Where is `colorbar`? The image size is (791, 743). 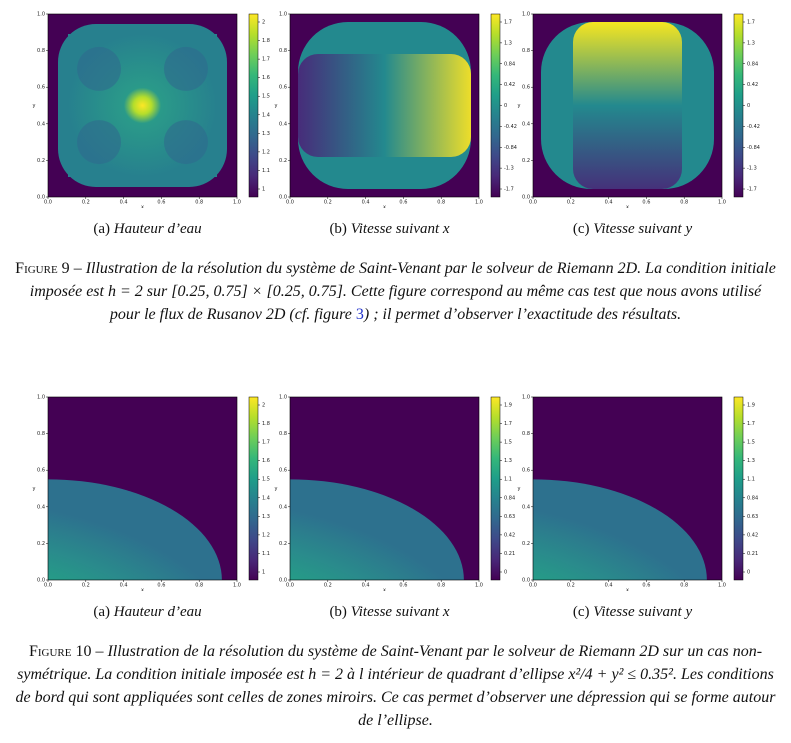 colorbar is located at coordinates (495, 105).